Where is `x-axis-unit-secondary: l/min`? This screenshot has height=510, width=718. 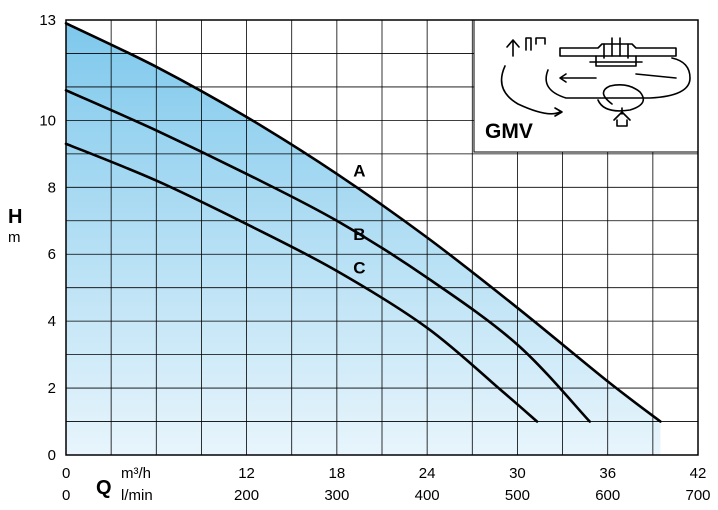 x-axis-unit-secondary: l/min is located at coordinates (137, 495).